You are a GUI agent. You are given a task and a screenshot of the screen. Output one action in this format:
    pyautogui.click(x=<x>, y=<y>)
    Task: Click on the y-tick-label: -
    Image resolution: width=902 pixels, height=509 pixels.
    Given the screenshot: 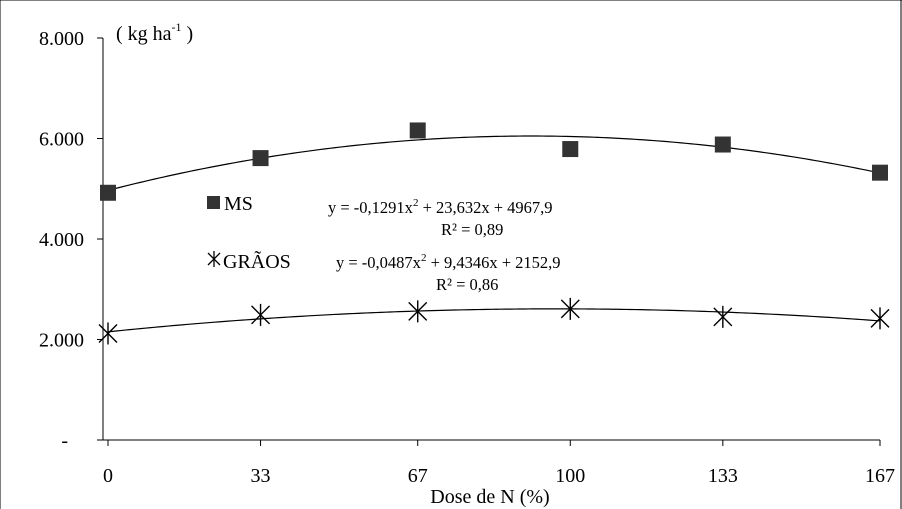 What is the action you would take?
    pyautogui.click(x=64, y=441)
    